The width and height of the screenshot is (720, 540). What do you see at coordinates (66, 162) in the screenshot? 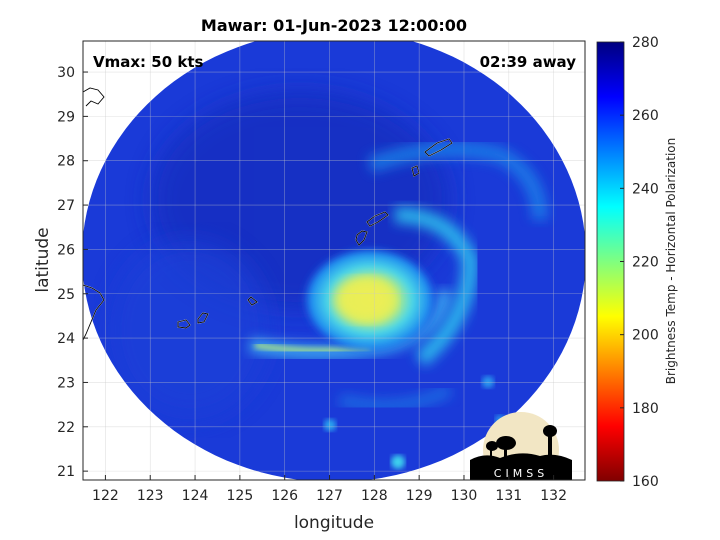
I see `y-tick-label: 28` at bounding box center [66, 162].